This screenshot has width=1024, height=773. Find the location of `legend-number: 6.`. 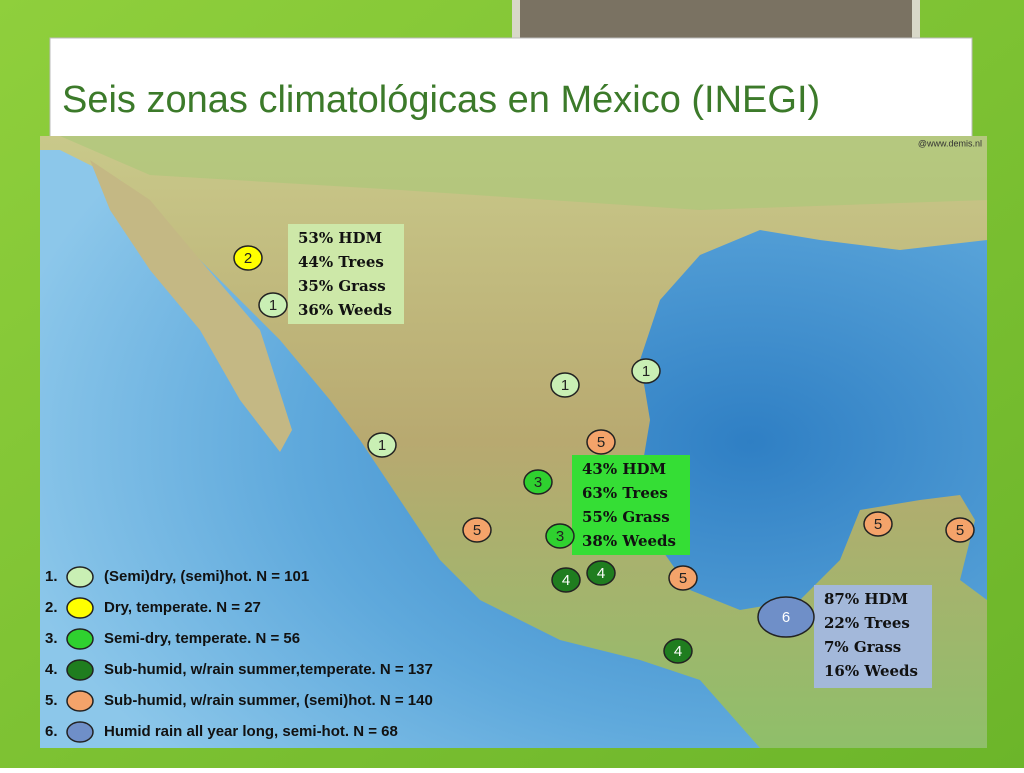

legend-number: 6. is located at coordinates (51, 731).